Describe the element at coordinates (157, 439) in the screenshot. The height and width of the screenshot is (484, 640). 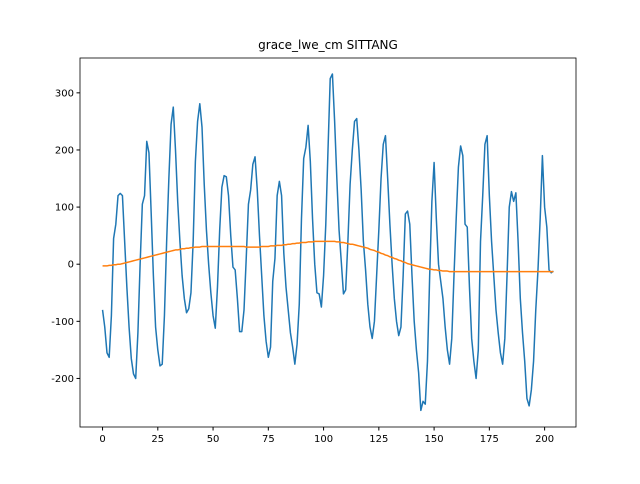
I see `x-tick-label: 25` at that location.